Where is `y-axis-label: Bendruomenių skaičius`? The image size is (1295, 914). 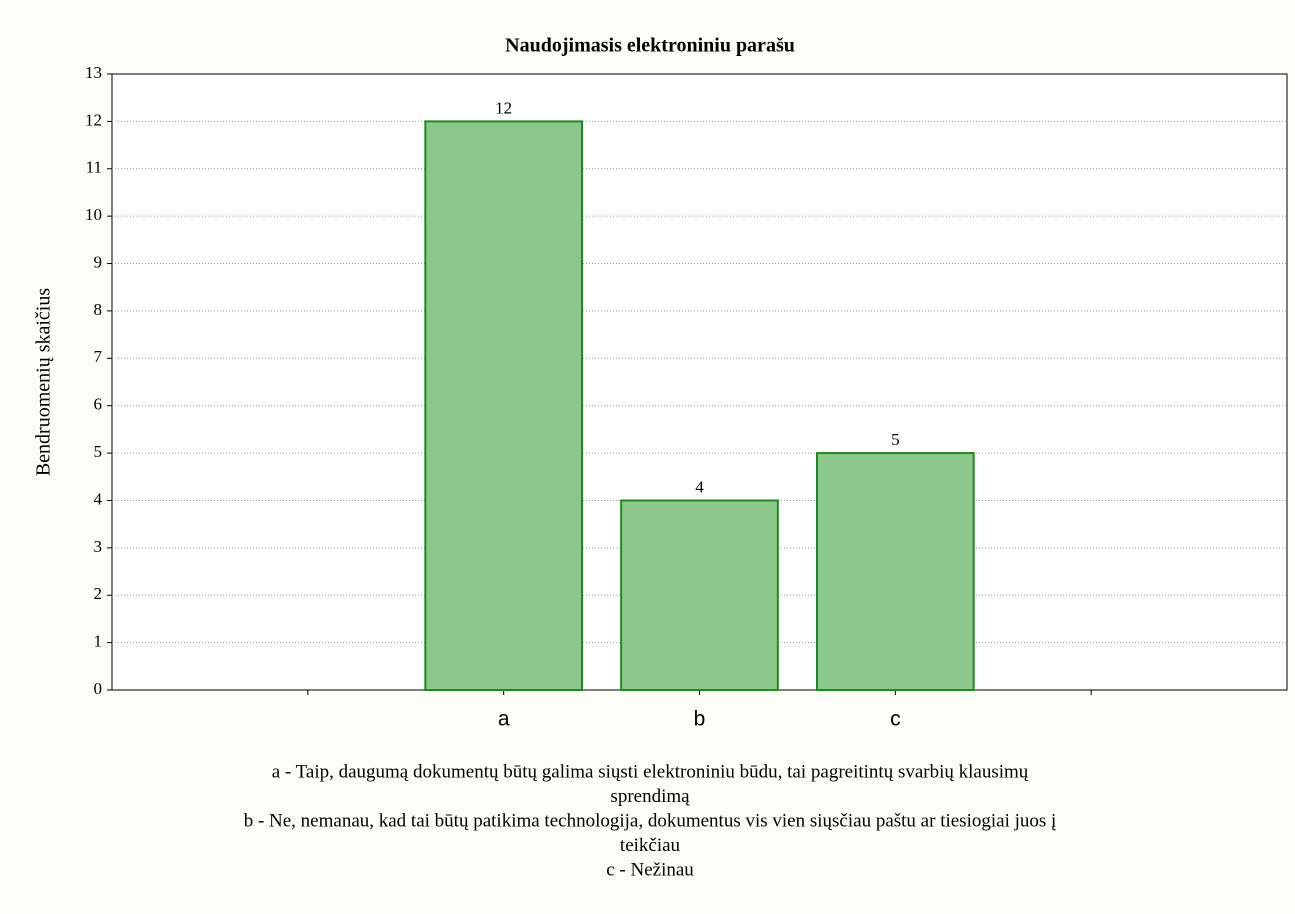 y-axis-label: Bendruomenių skaičius is located at coordinates (44, 382).